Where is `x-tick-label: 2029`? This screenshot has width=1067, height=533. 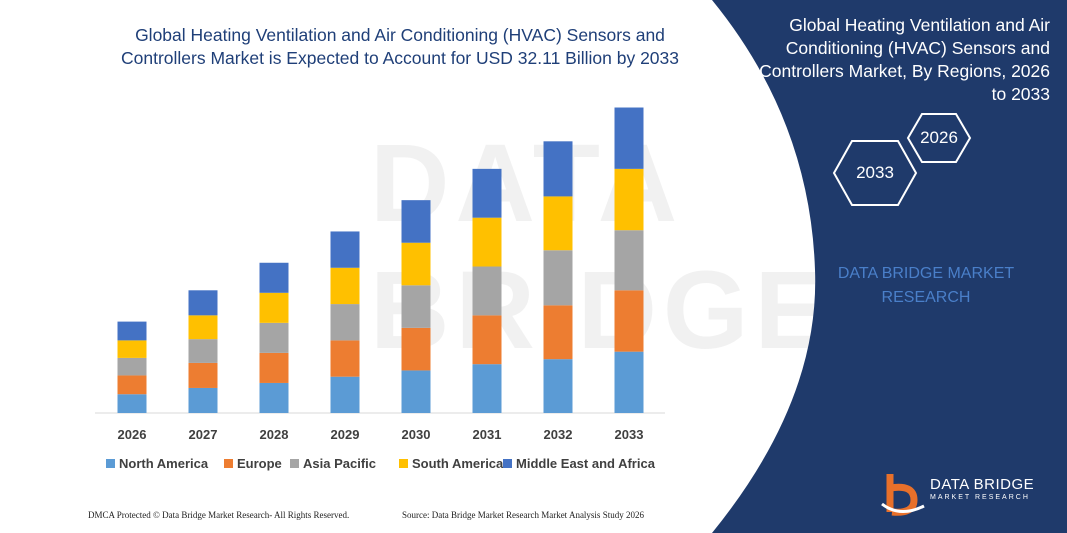 x-tick-label: 2029 is located at coordinates (345, 434).